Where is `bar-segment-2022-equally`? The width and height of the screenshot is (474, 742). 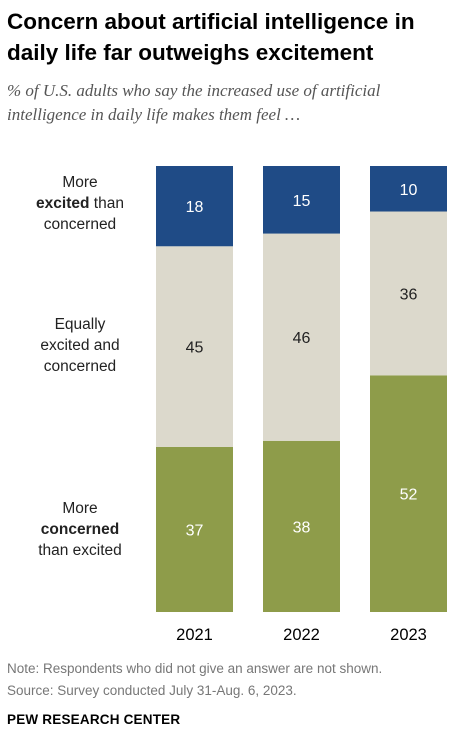
bar-segment-2022-equally is located at coordinates (301, 337).